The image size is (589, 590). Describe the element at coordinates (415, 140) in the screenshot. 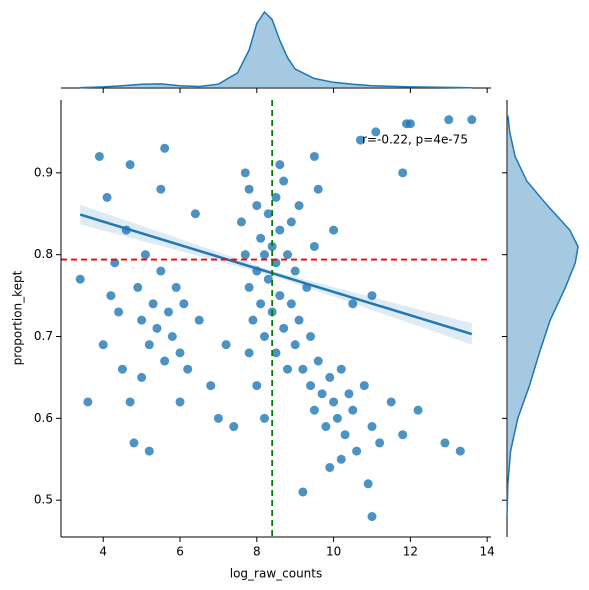

I see `annotation: r=-0.22, p=4e-75` at that location.